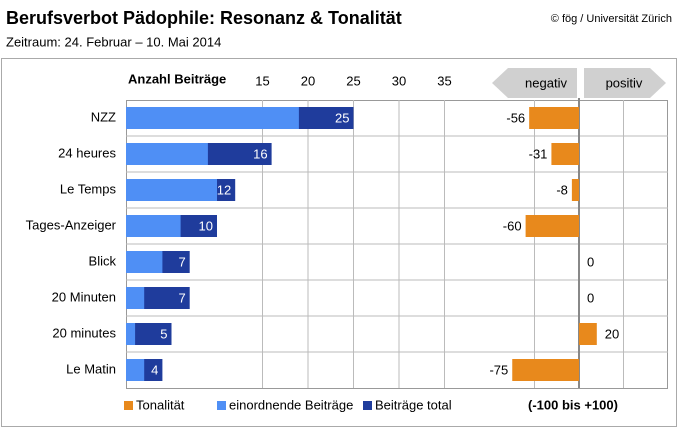 This screenshot has width=678, height=428. Describe the element at coordinates (103, 260) in the screenshot. I see `y-tick-label: Blick` at that location.